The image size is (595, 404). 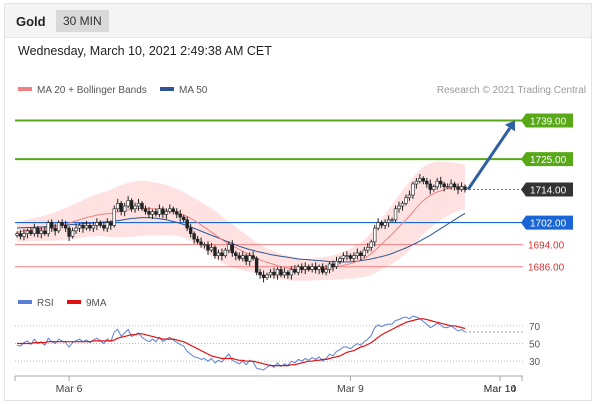 What do you see at coordinates (193, 90) in the screenshot?
I see `legend-label-ma50: MA 50` at bounding box center [193, 90].